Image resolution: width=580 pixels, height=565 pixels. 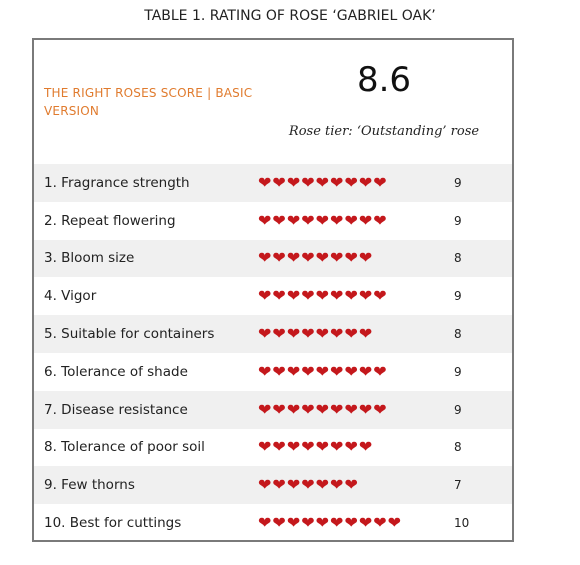 I want to click on table-row: 10. Best for cuttings ❤❤❤❤❤❤❤❤❤❤ 10, so click(x=273, y=523).